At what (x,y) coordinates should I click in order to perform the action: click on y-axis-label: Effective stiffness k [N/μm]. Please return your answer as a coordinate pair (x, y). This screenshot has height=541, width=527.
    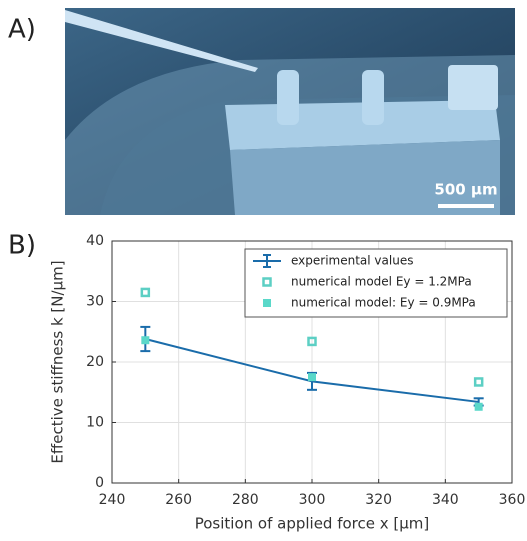
    Looking at the image, I should click on (58, 361).